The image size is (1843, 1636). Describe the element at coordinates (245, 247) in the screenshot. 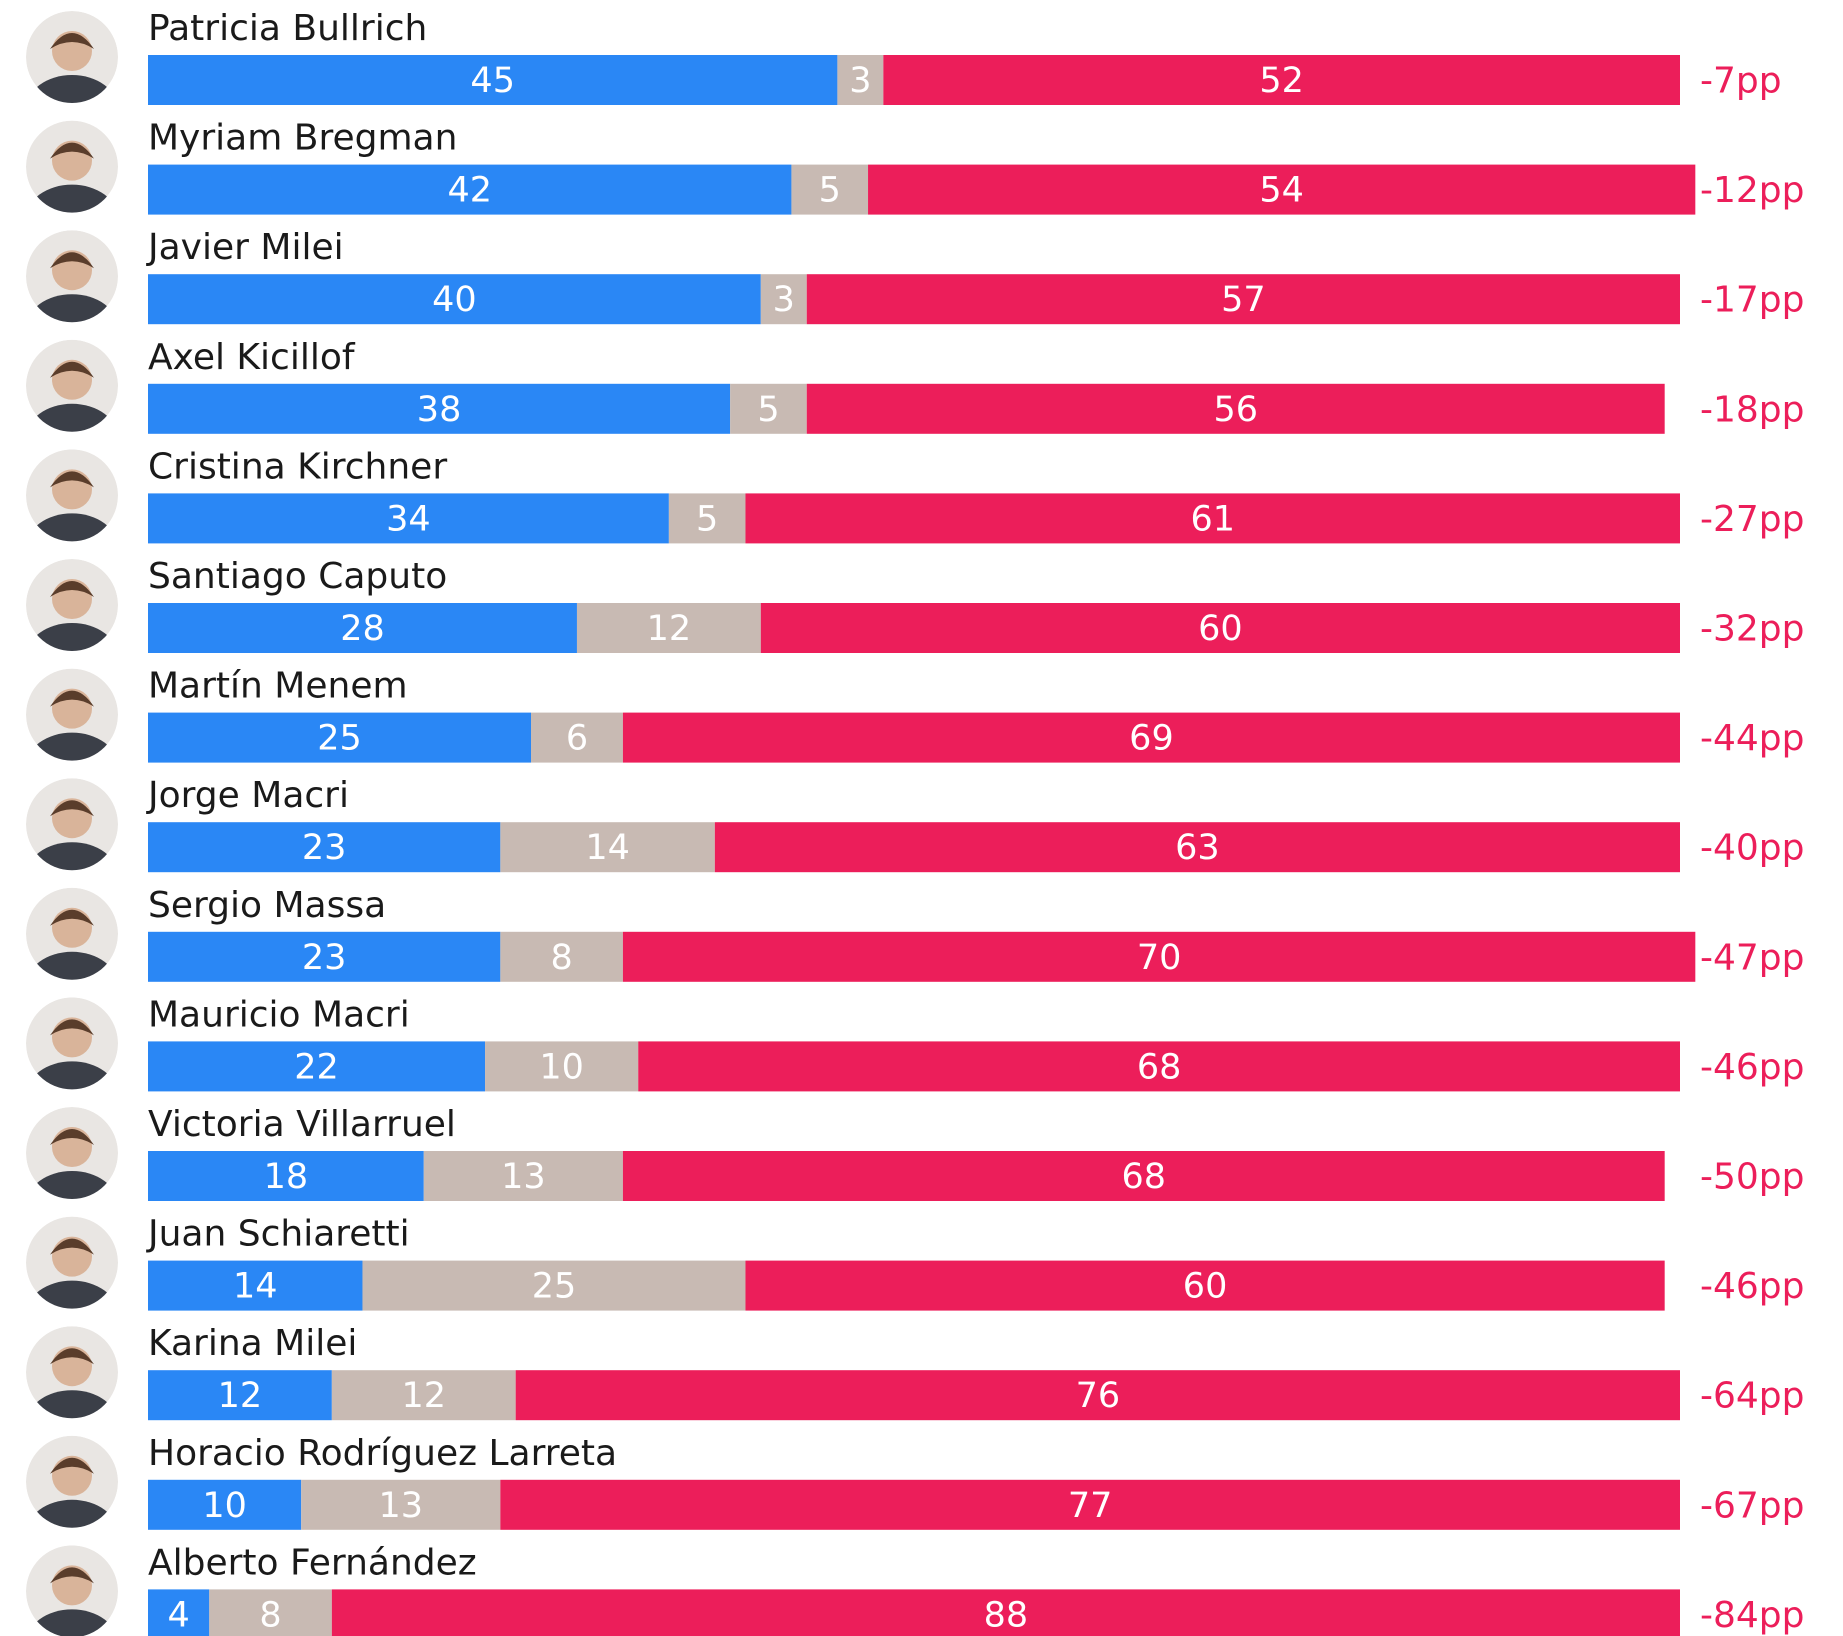

I see `candidate-name: Javier Milei` at that location.